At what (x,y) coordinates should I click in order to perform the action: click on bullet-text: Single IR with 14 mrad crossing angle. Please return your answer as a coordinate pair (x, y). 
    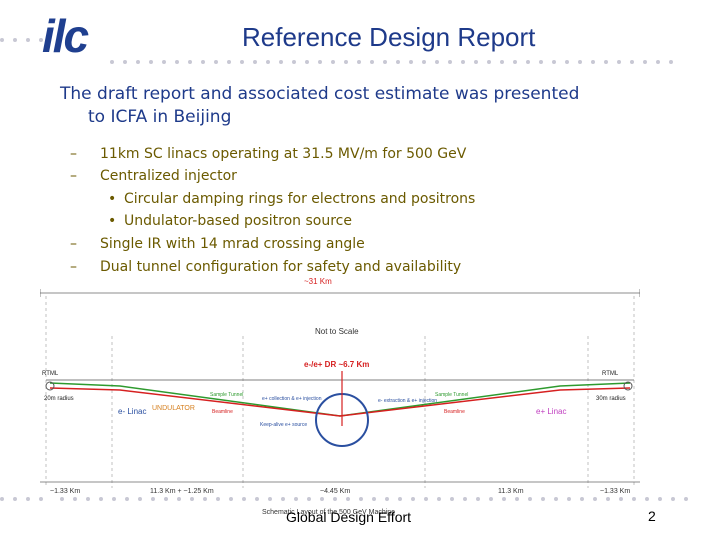
    Looking at the image, I should click on (232, 244).